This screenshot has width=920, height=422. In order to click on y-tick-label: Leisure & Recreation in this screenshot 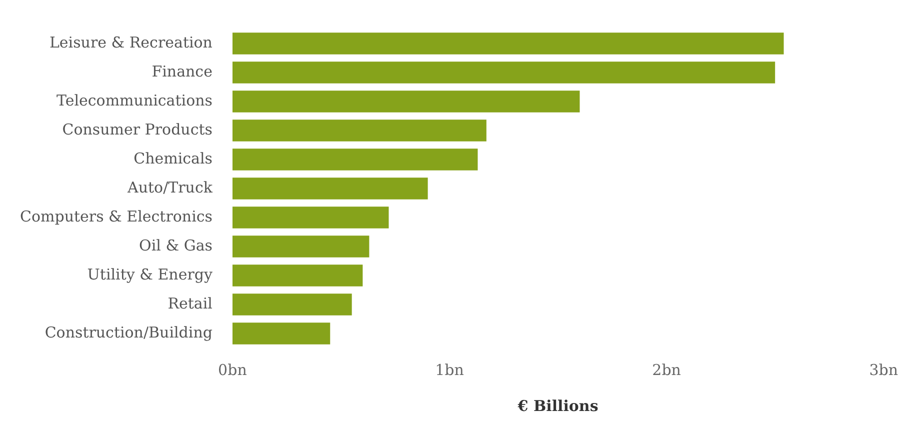, I will do `click(131, 42)`.